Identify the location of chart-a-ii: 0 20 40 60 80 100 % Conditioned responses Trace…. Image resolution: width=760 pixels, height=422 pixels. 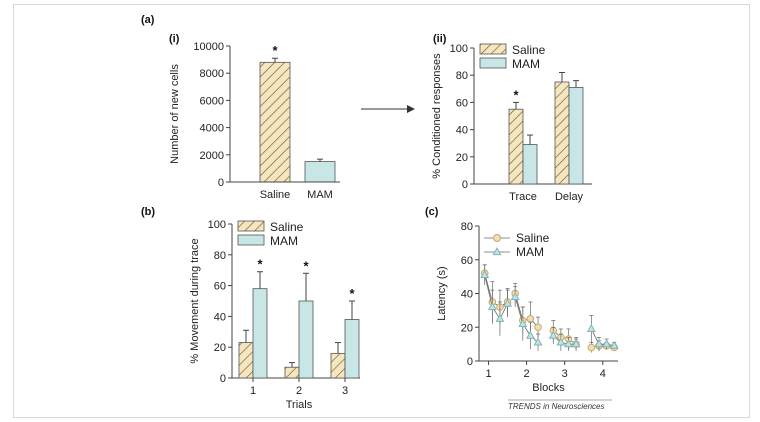
(511, 123).